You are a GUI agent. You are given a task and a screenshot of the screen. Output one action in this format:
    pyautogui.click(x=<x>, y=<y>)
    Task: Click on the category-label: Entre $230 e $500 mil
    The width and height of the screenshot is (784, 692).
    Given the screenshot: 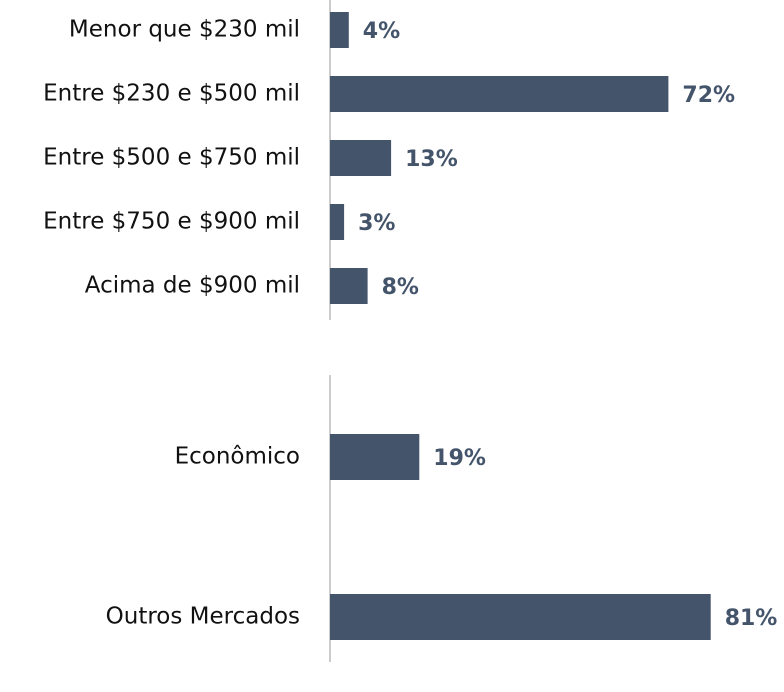 What is the action you would take?
    pyautogui.click(x=171, y=94)
    